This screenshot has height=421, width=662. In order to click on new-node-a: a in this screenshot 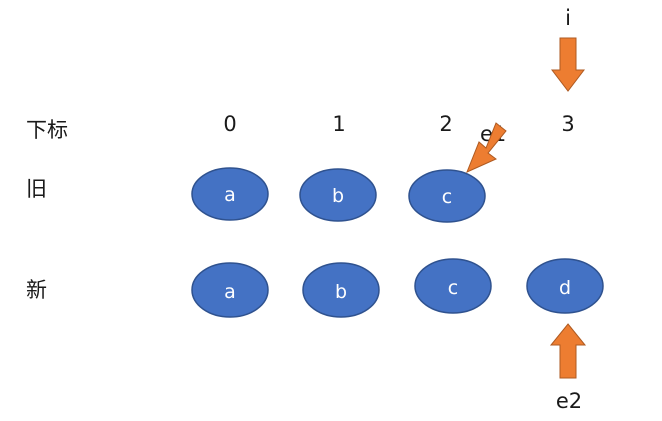, I will do `click(230, 290)`.